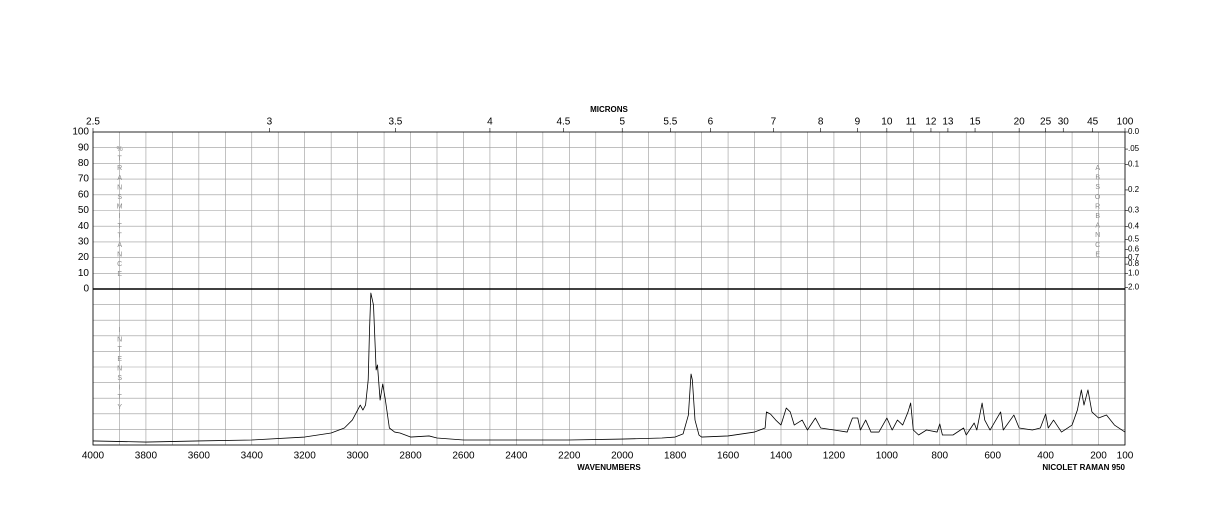 The height and width of the screenshot is (528, 1224). Describe the element at coordinates (80, 132) in the screenshot. I see `y-tick-label: 100` at that location.